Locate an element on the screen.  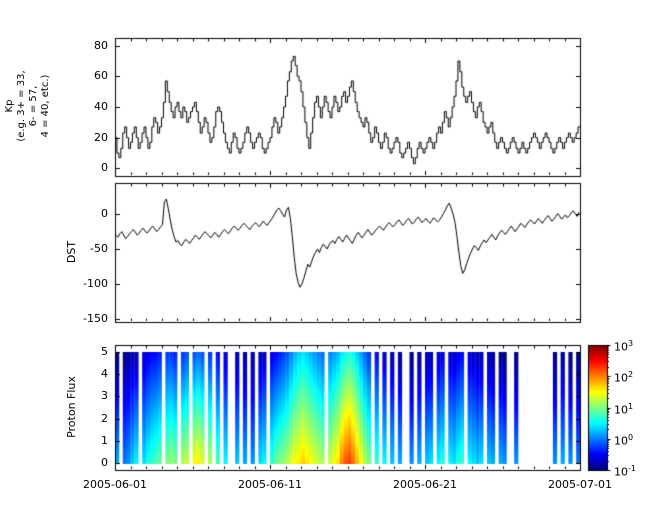
proton-flux-ytick-label: 3 is located at coordinates (104, 396).